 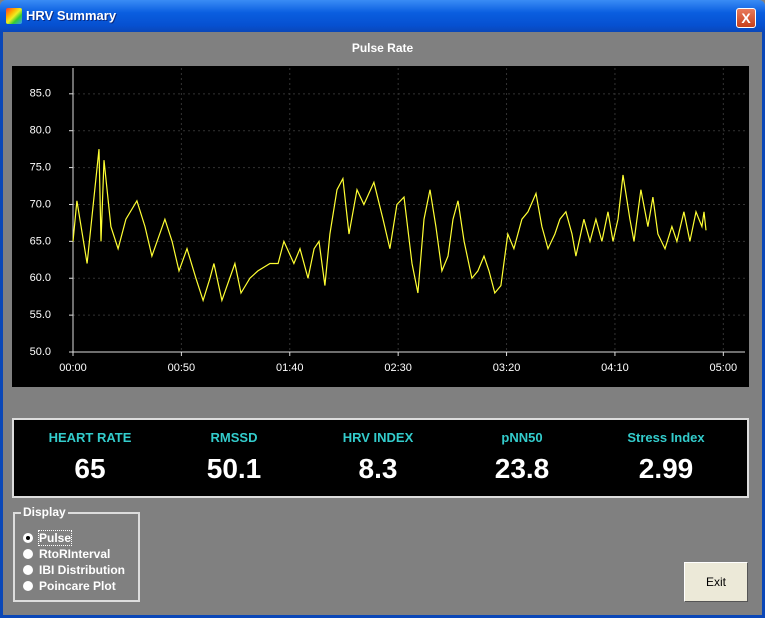 What do you see at coordinates (90, 468) in the screenshot?
I see `stat-value: 65` at bounding box center [90, 468].